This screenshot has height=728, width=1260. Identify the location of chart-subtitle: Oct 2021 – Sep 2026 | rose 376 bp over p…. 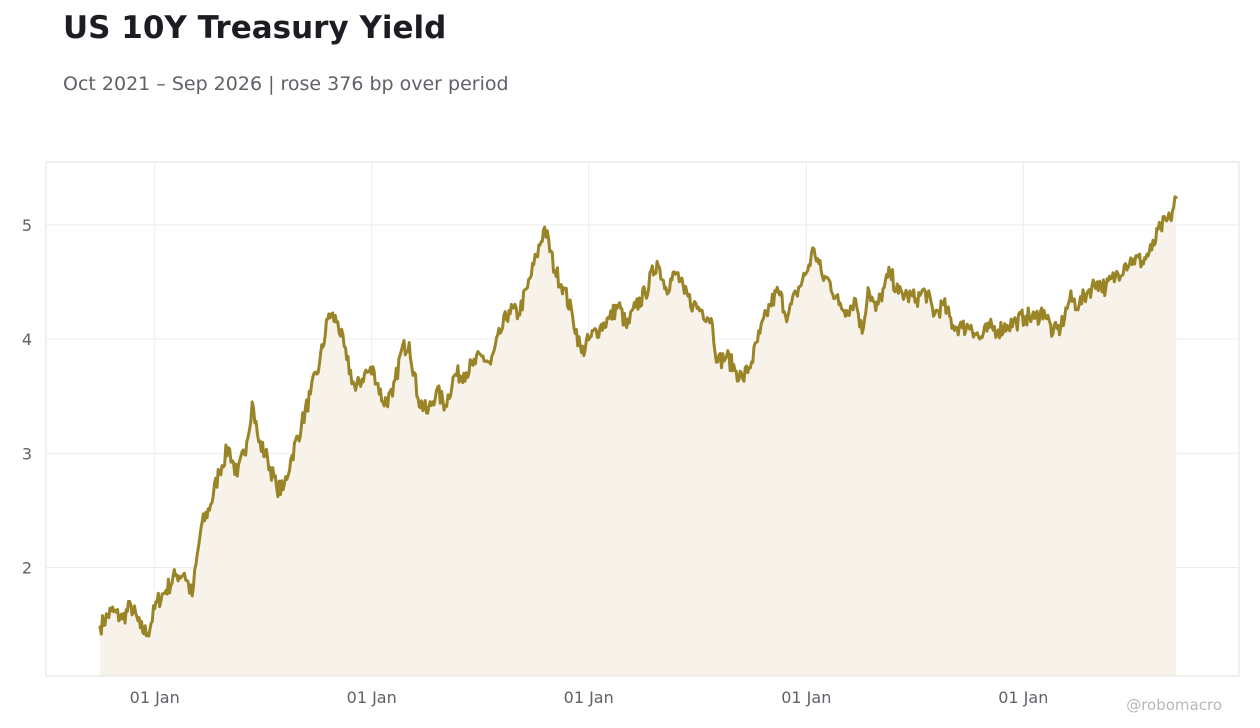
(286, 84).